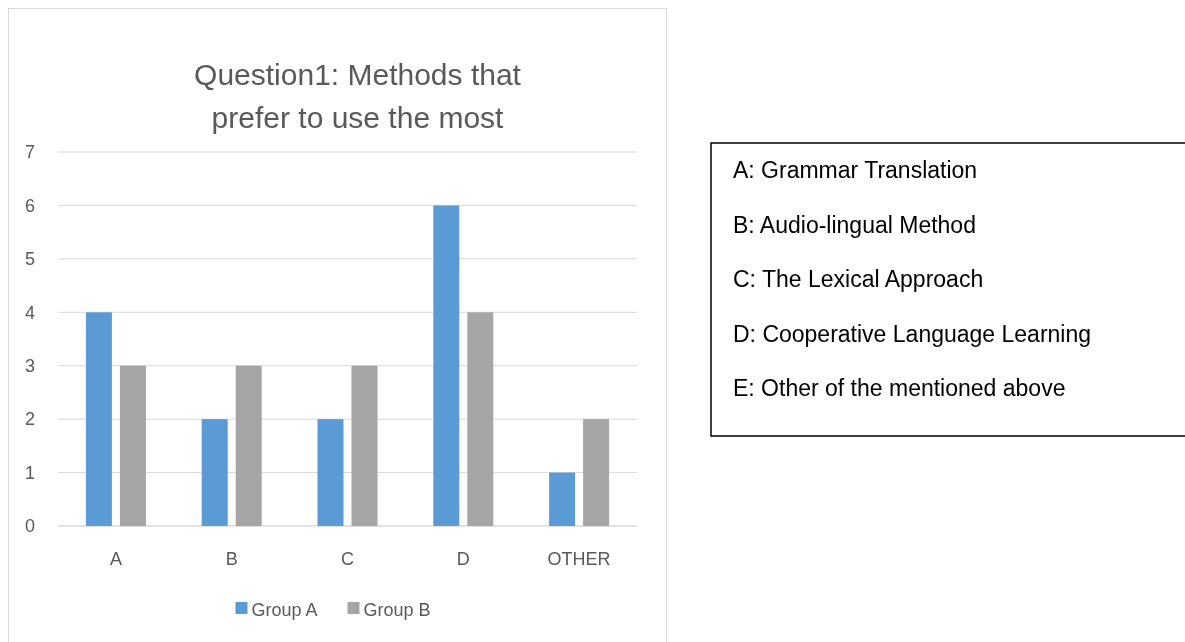 The image size is (1185, 642). I want to click on y-tick-label: 7, so click(30, 152).